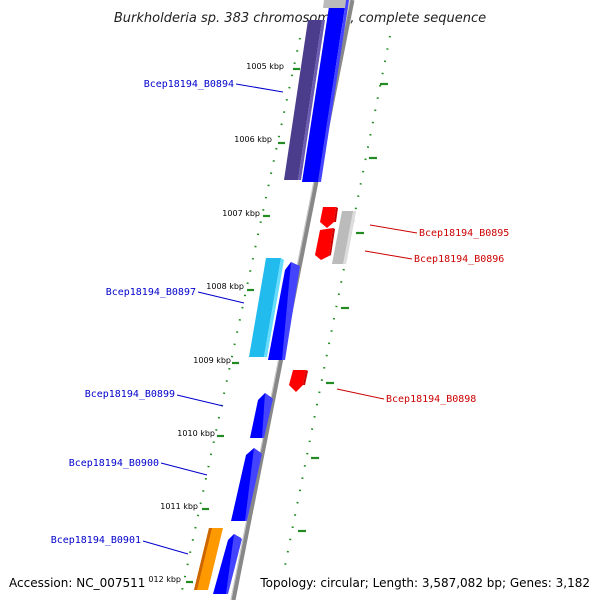 This screenshot has width=600, height=600. I want to click on gene-label-b0900: Bcep18194_B0900, so click(114, 463).